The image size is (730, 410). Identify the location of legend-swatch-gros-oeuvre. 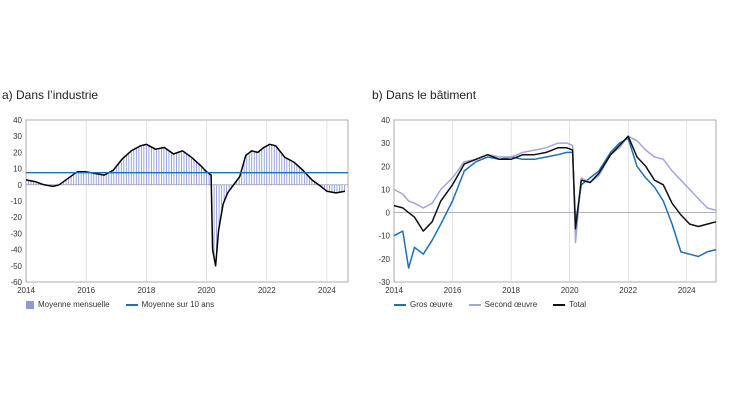
(400, 304).